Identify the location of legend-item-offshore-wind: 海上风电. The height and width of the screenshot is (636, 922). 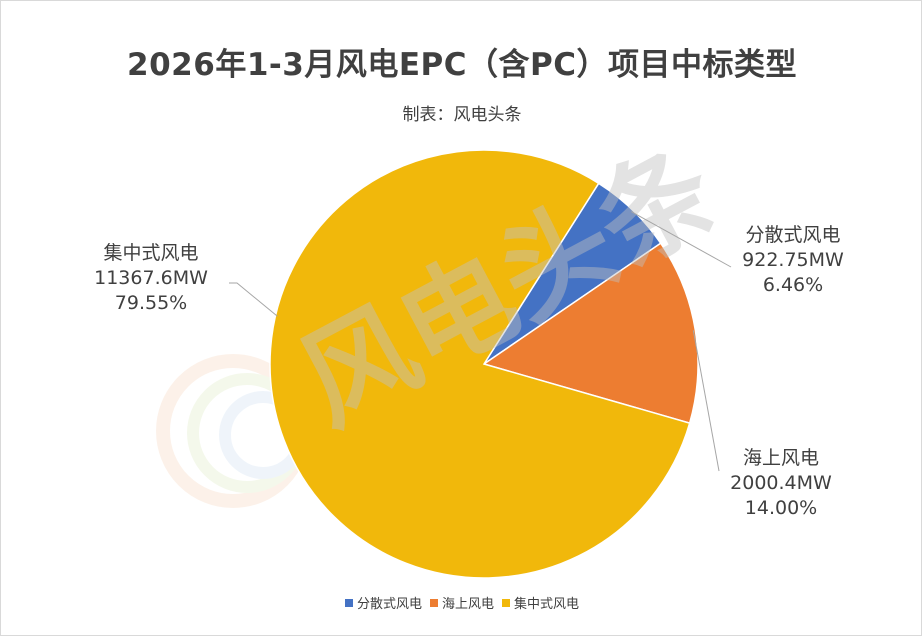
(461, 602).